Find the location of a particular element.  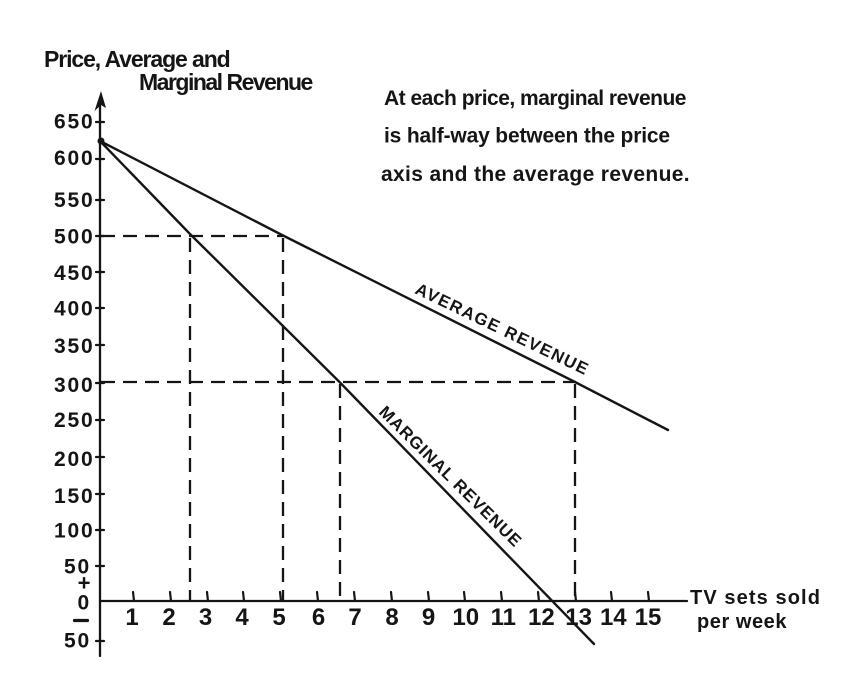

svg-text: 8 is located at coordinates (391, 617).